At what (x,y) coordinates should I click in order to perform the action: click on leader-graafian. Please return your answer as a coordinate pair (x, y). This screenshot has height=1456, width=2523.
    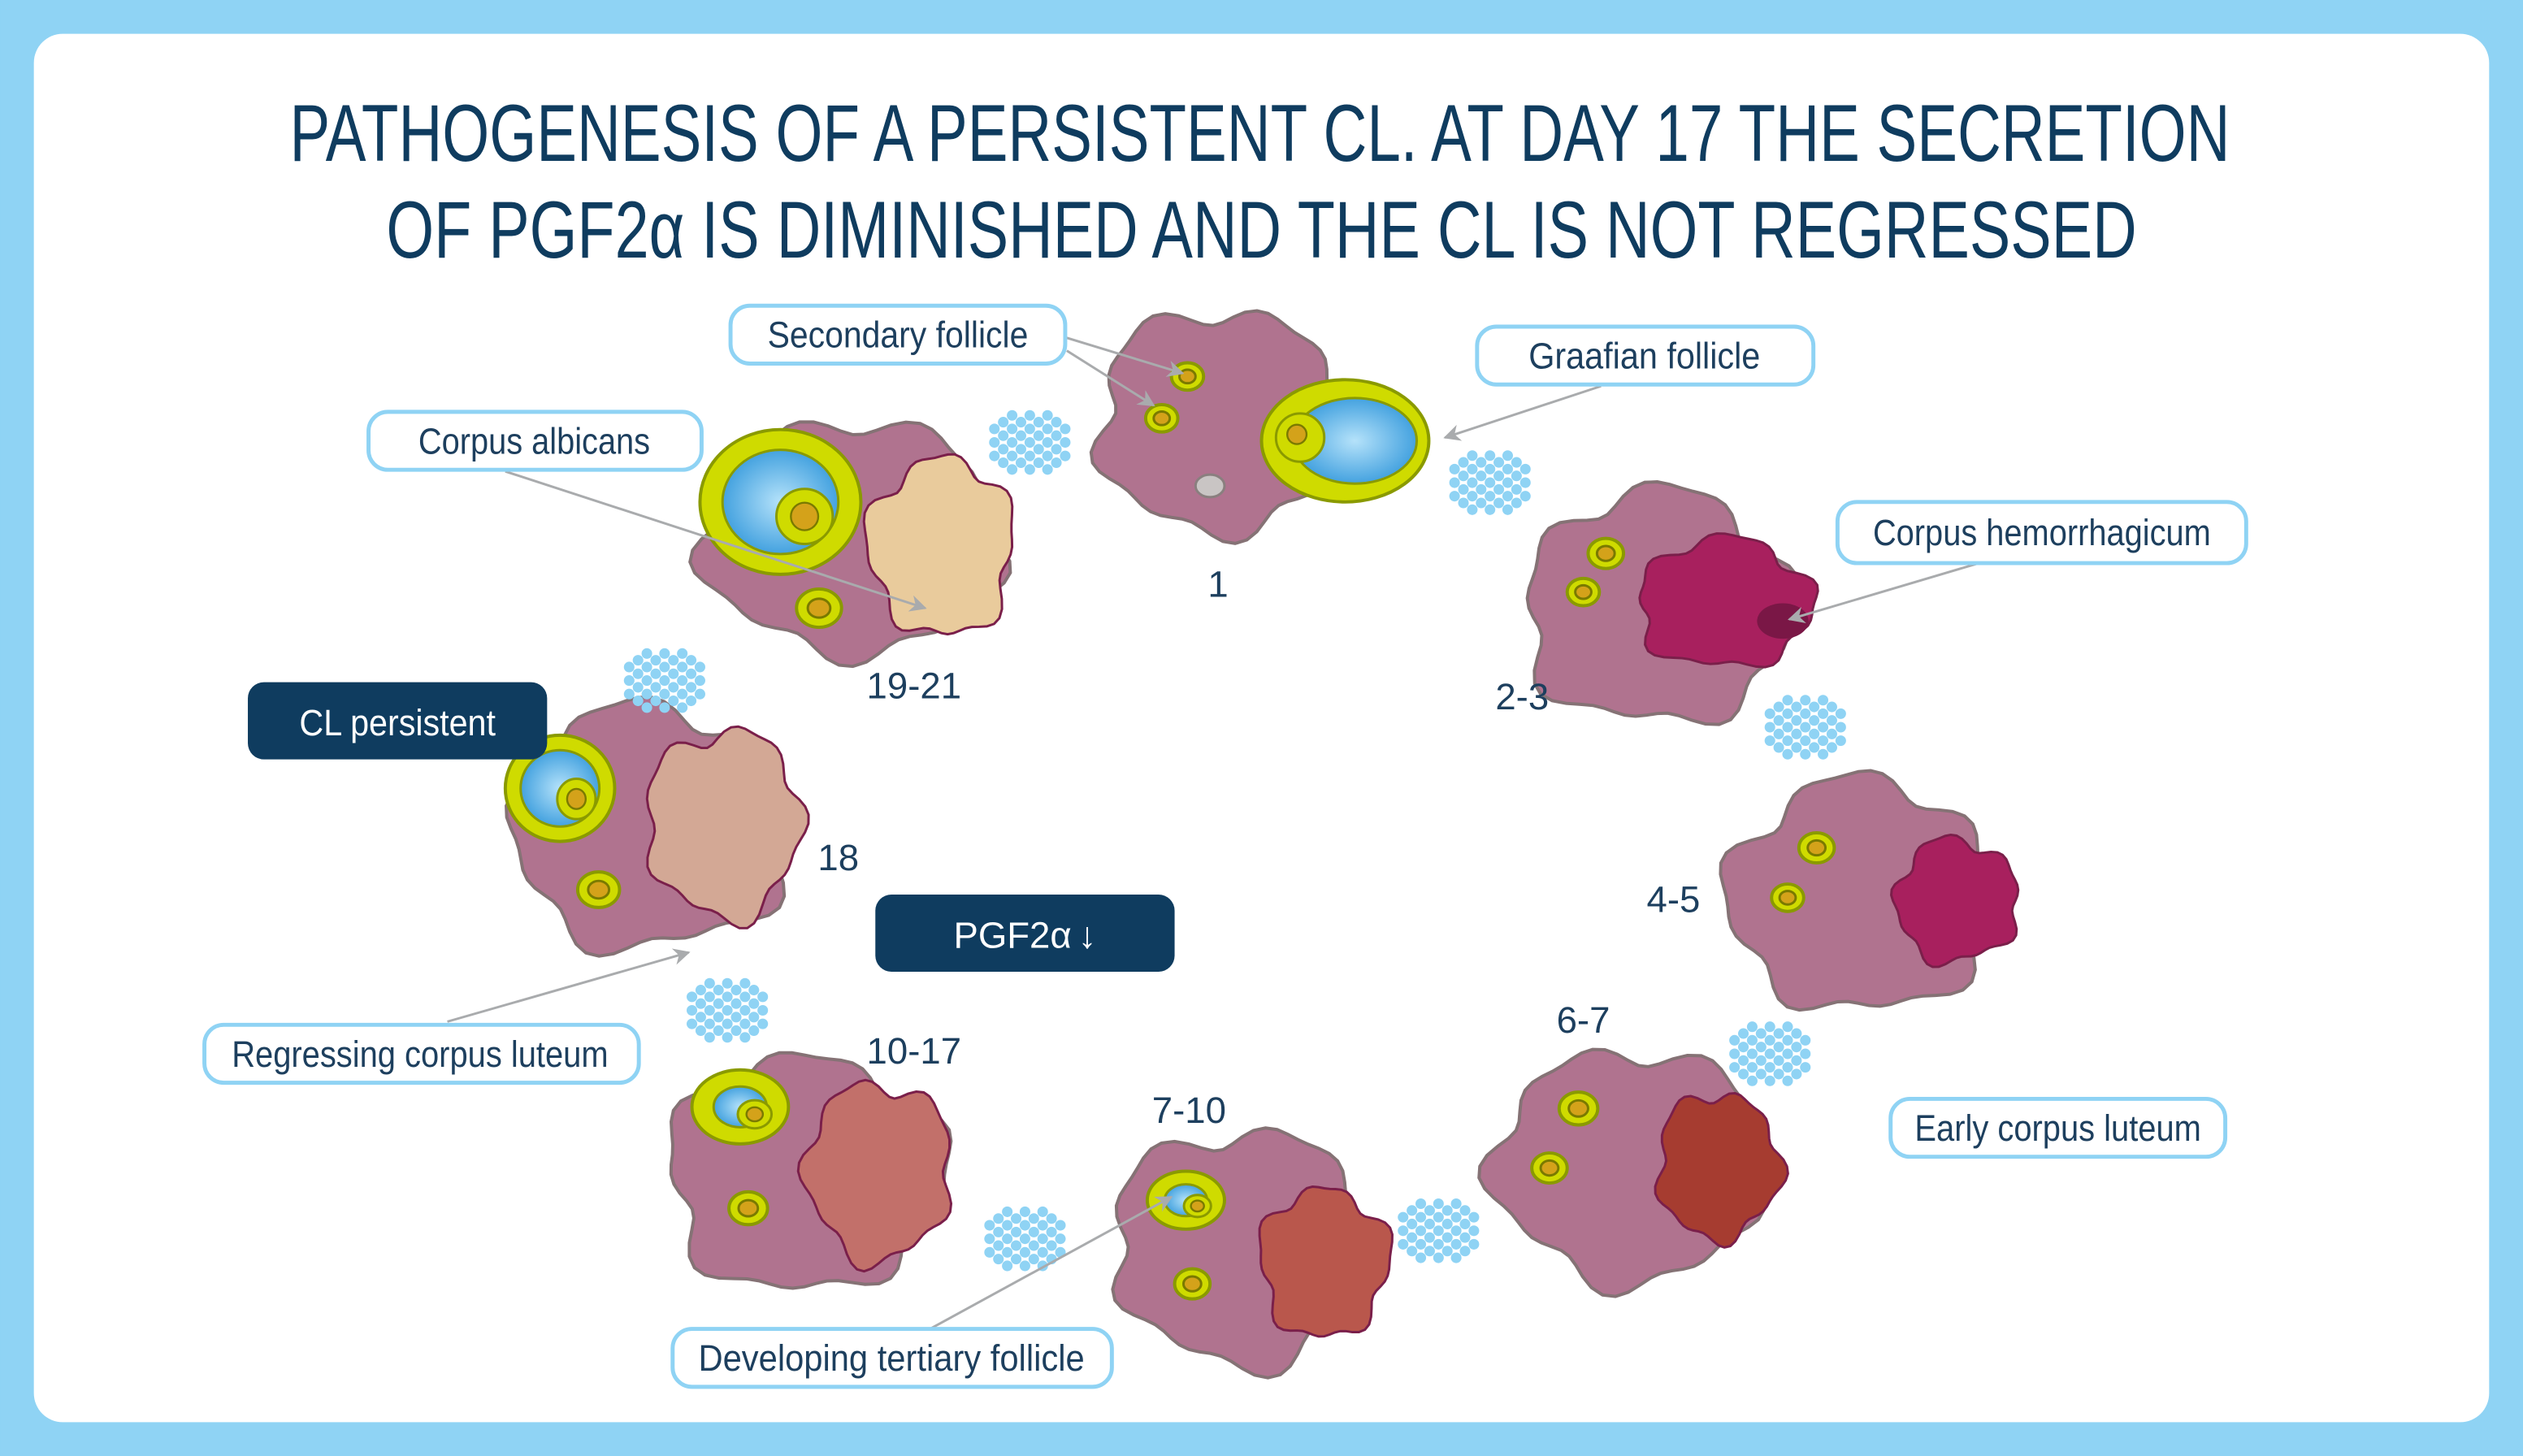
    Looking at the image, I should click on (1522, 413).